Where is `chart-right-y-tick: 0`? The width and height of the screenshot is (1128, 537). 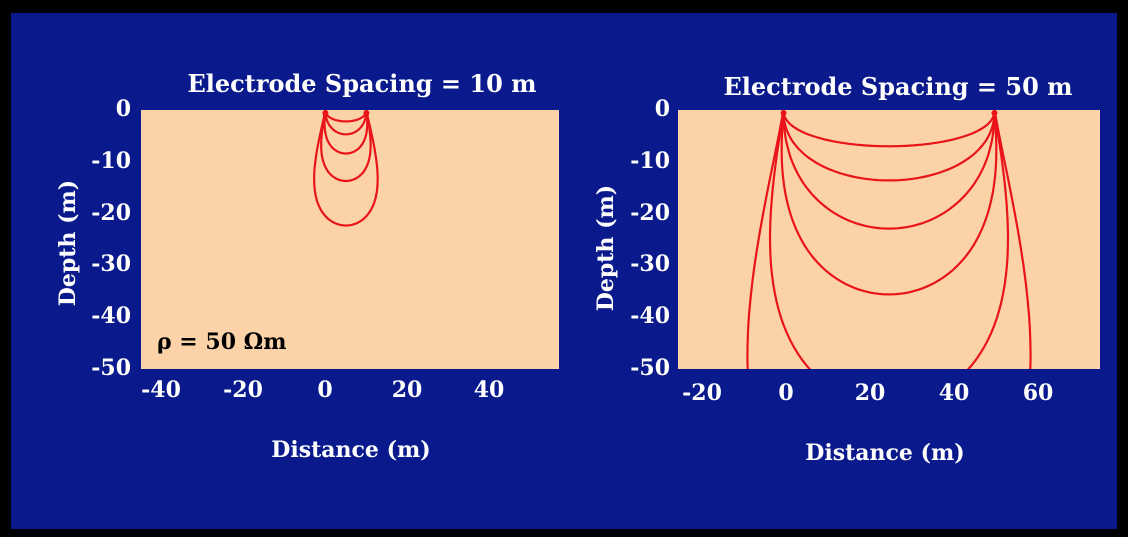
chart-right-y-tick: 0 is located at coordinates (662, 109).